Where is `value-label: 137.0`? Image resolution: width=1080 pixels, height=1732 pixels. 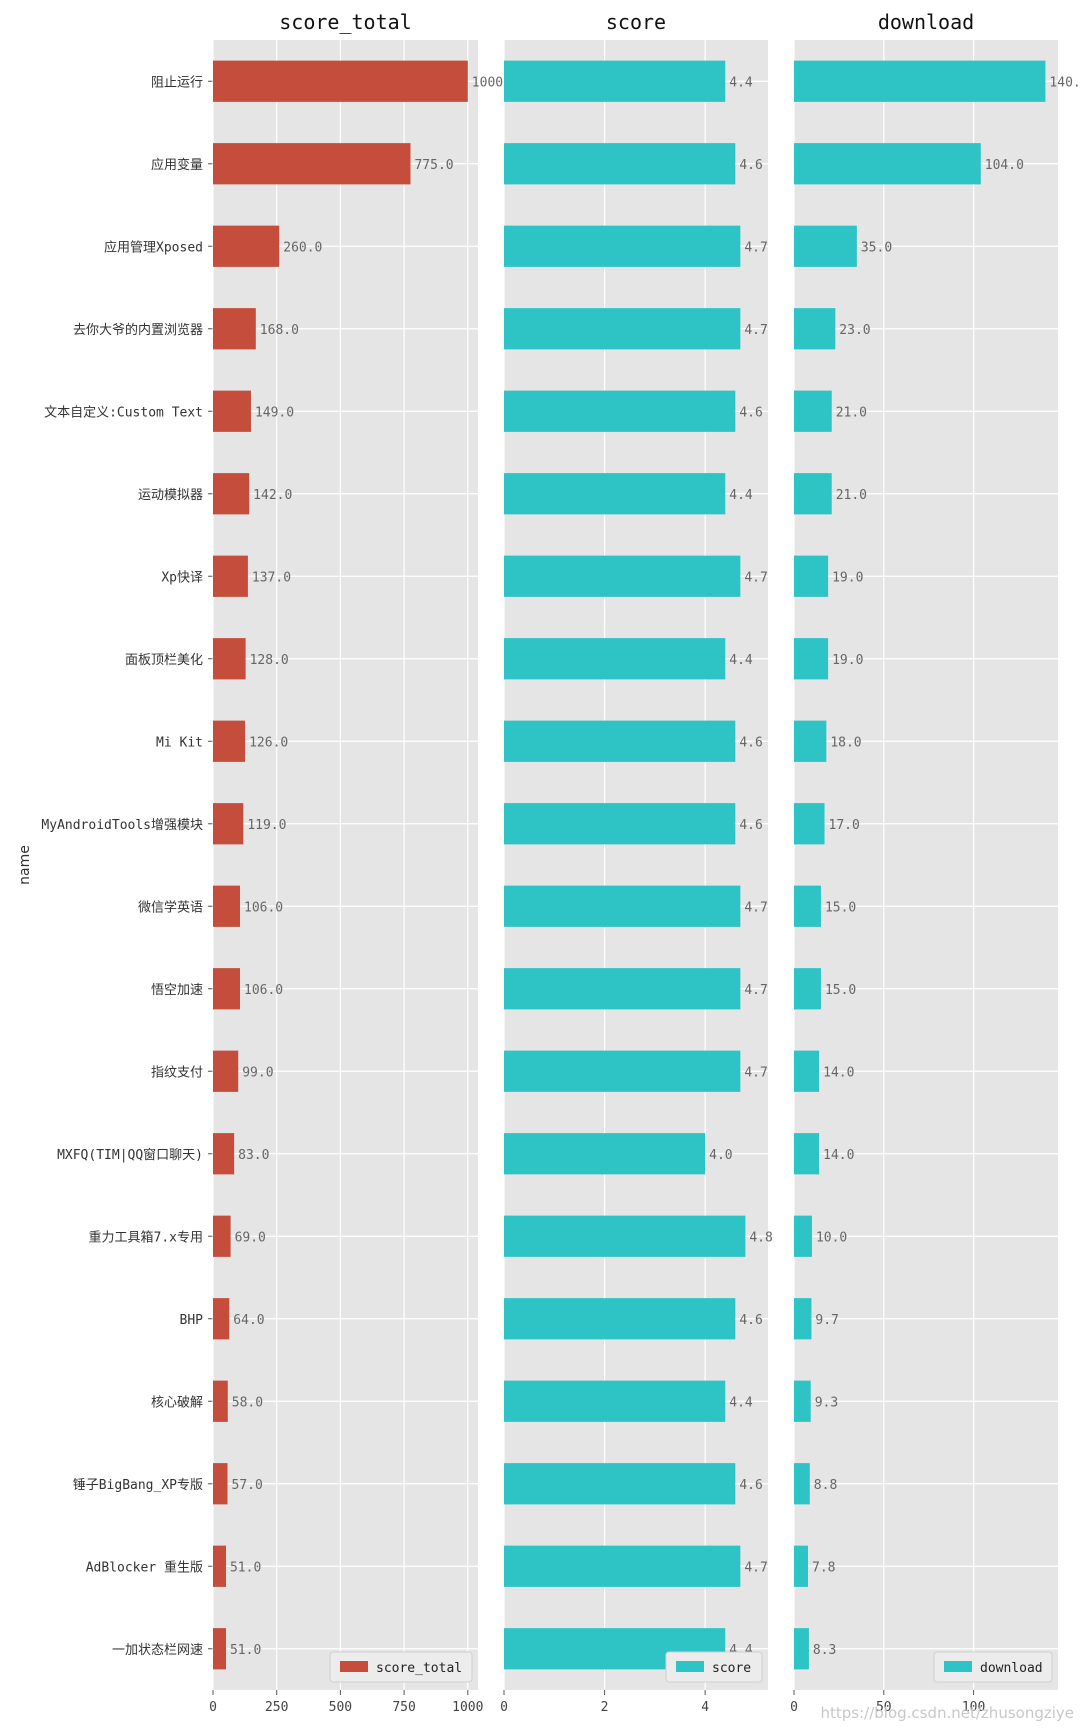 value-label: 137.0 is located at coordinates (271, 577).